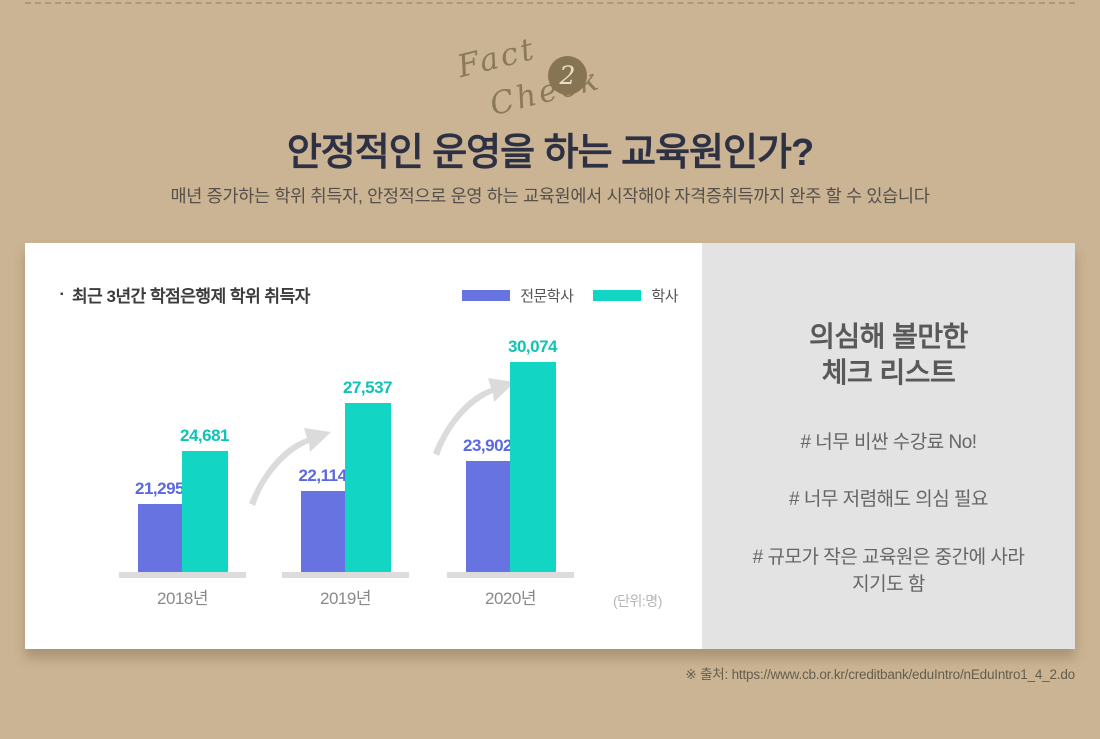  Describe the element at coordinates (550, 153) in the screenshot. I see `page-title: 안정적인 운영을 하는 교육원인가?` at that location.